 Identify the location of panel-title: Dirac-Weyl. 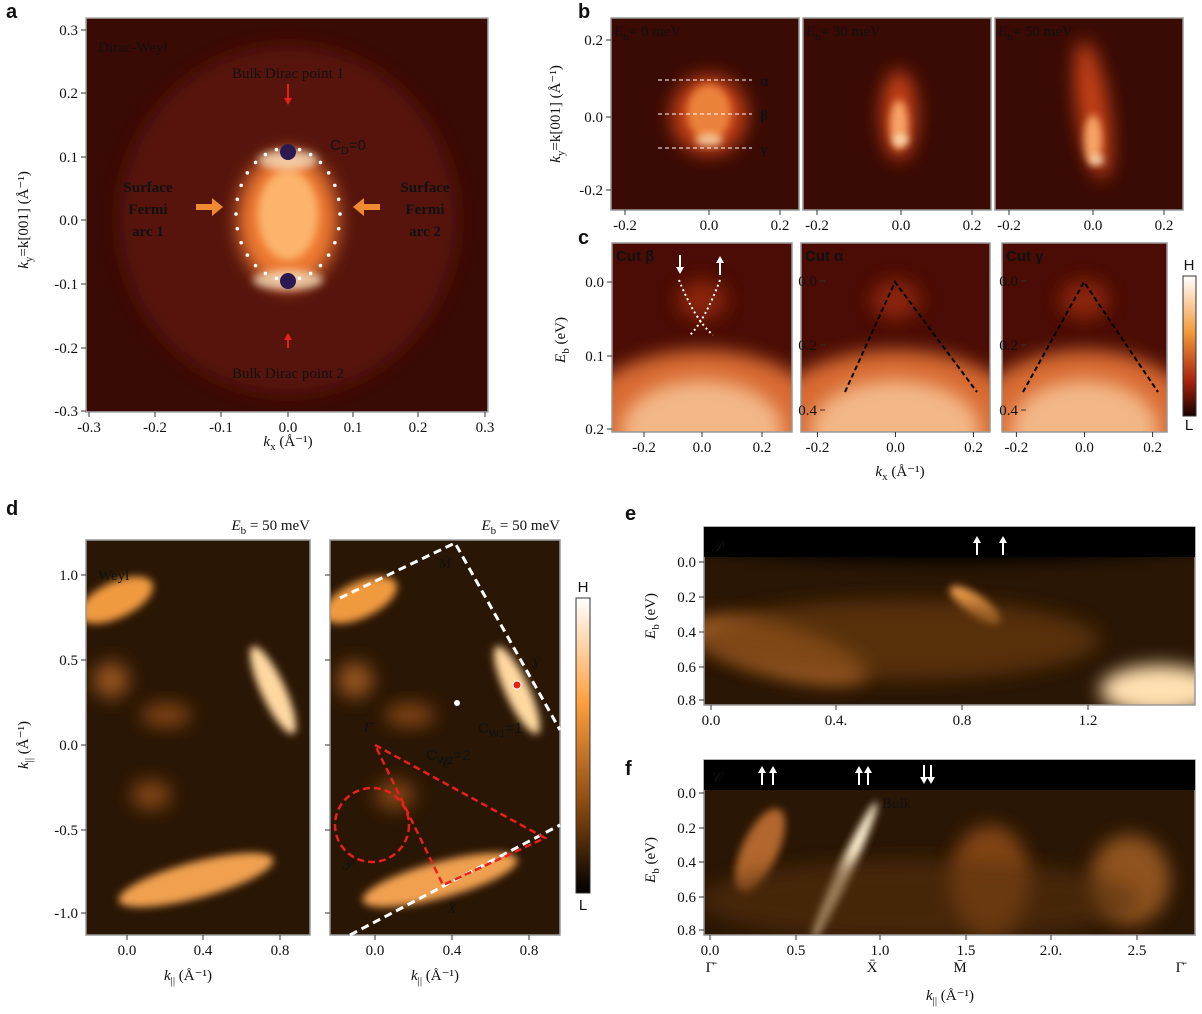
(133, 48).